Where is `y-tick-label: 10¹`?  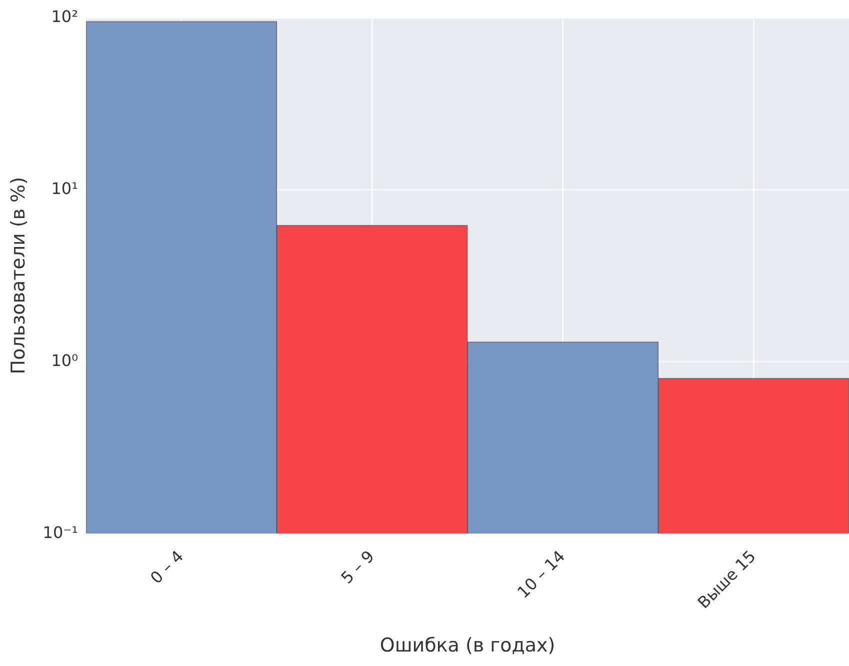
y-tick-label: 10¹ is located at coordinates (64, 188).